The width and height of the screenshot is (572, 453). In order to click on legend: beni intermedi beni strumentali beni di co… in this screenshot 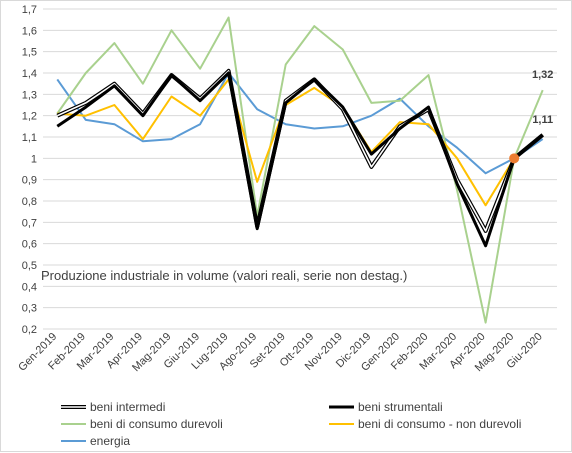, I will do `click(291, 424)`.